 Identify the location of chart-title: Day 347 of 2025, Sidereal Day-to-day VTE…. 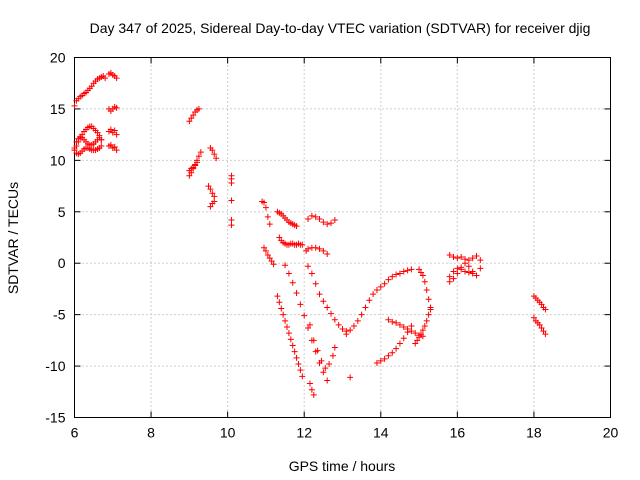
(340, 28).